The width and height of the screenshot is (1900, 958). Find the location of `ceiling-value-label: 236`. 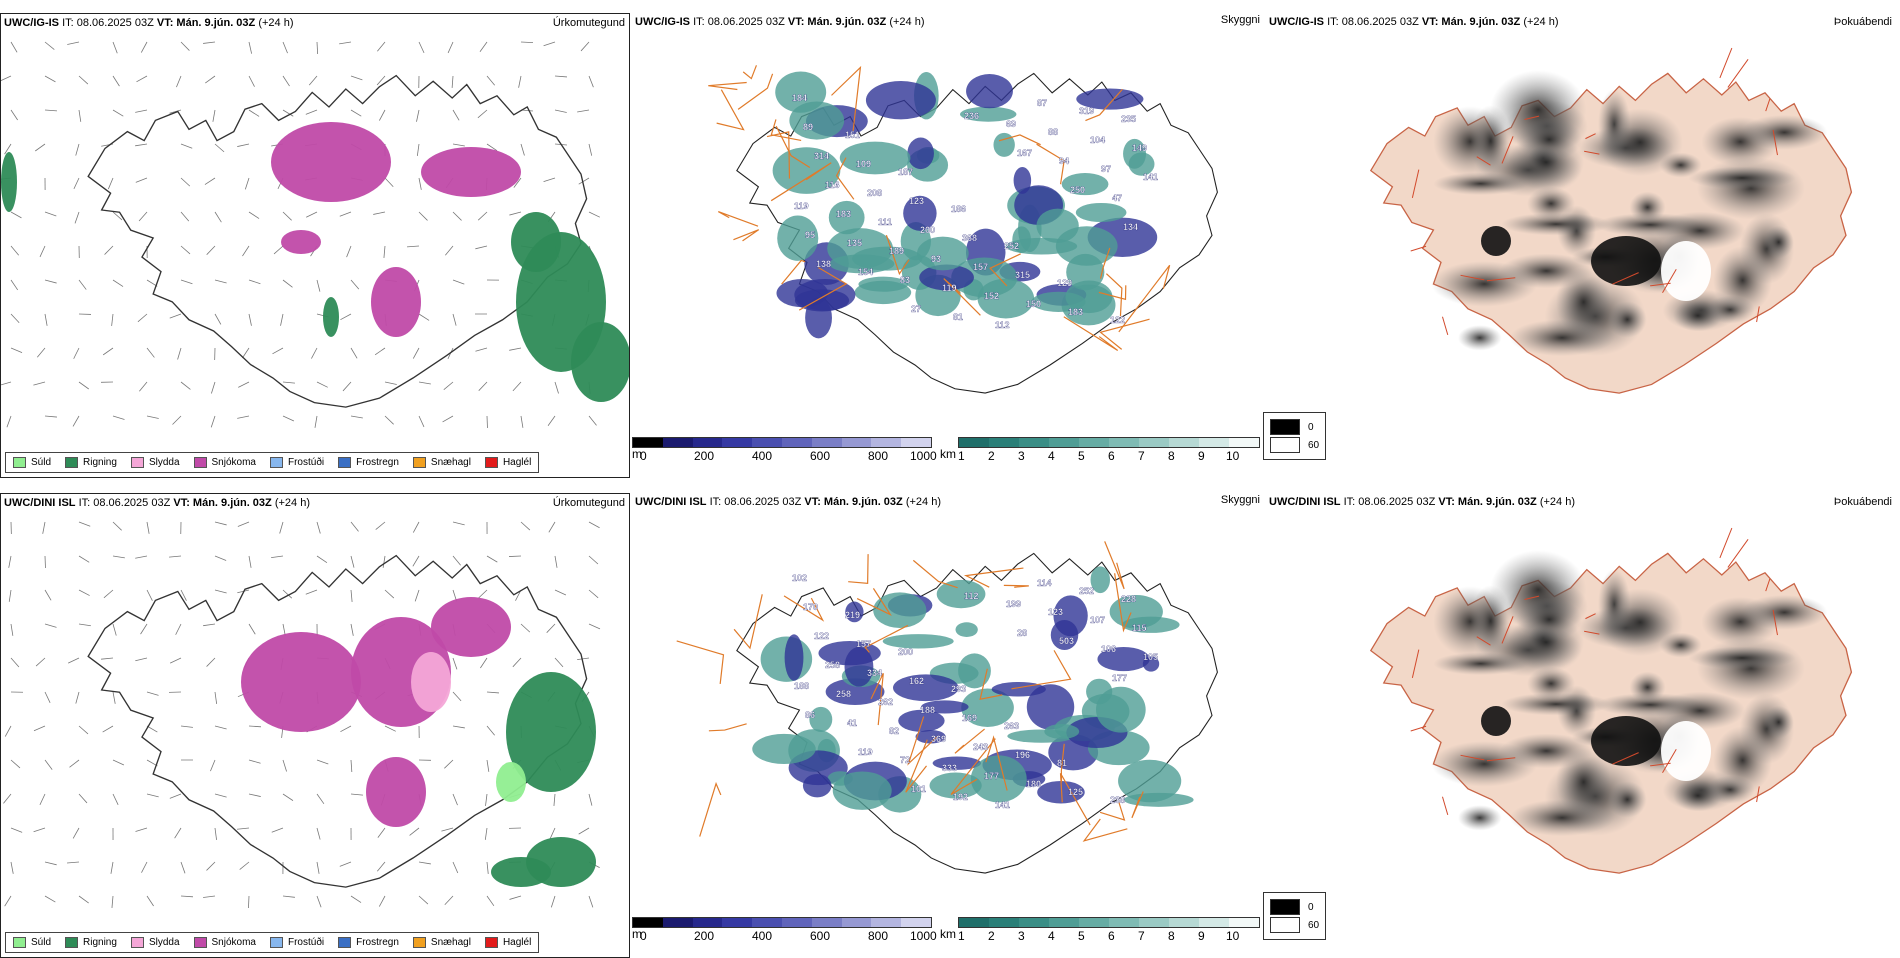

ceiling-value-label: 236 is located at coordinates (971, 116).